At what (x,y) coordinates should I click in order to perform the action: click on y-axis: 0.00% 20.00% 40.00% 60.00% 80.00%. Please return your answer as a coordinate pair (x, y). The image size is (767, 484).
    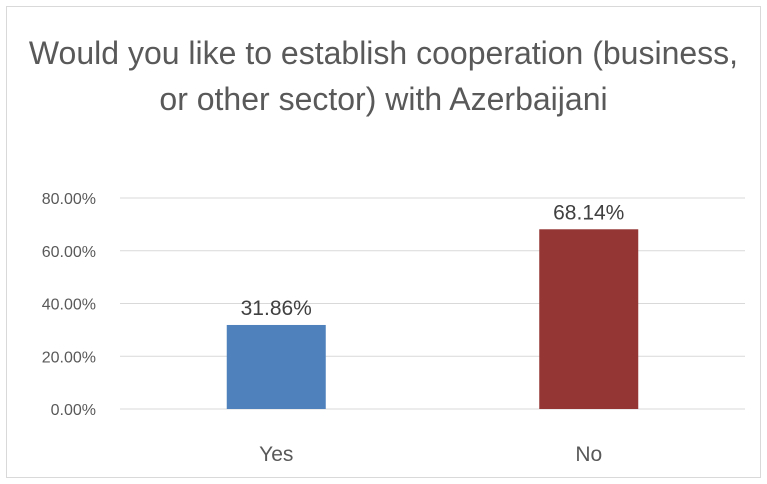
    Looking at the image, I should click on (69, 305).